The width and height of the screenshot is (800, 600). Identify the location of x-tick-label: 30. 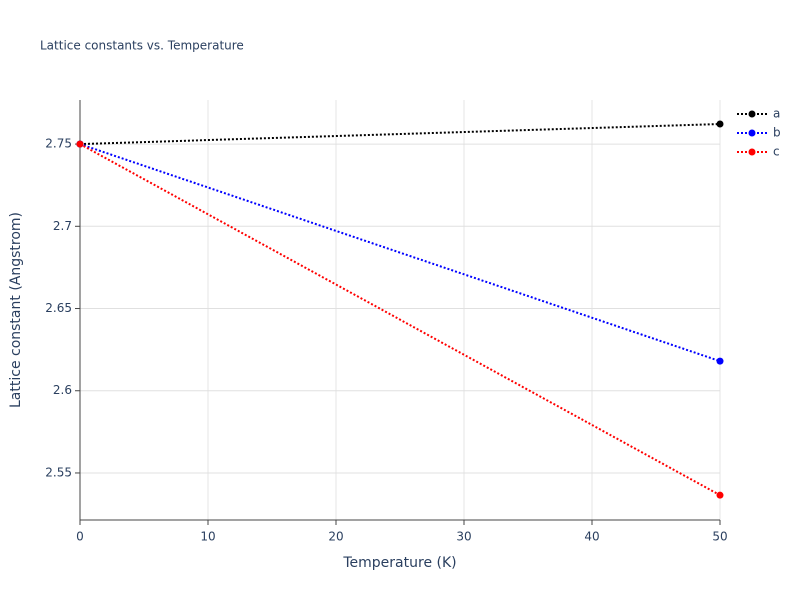
(463, 537).